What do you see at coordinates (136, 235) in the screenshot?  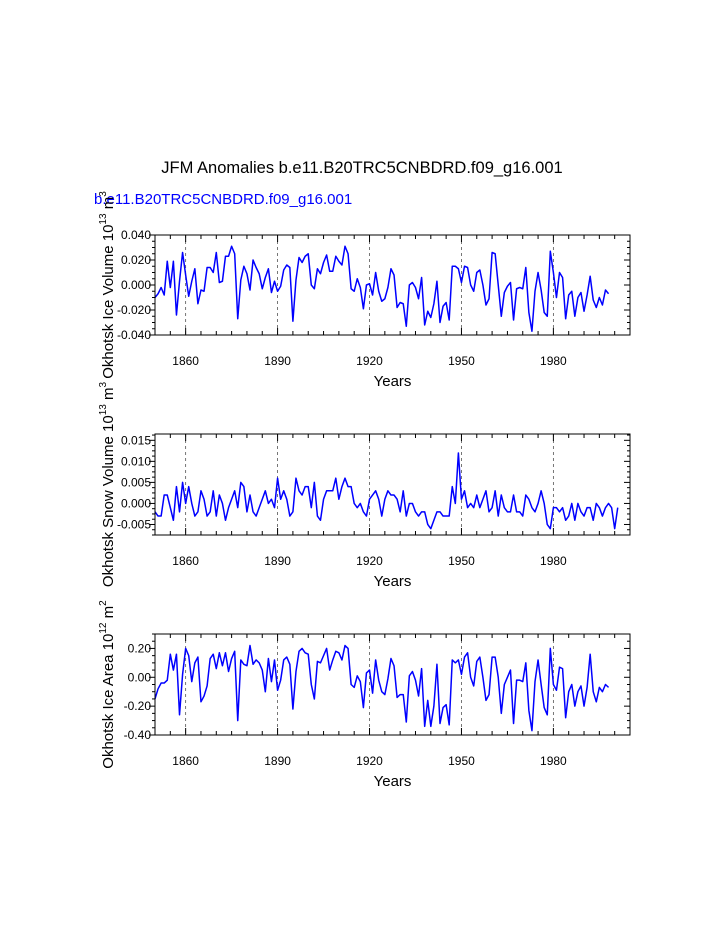 I see `y-tick-label: 0.040` at bounding box center [136, 235].